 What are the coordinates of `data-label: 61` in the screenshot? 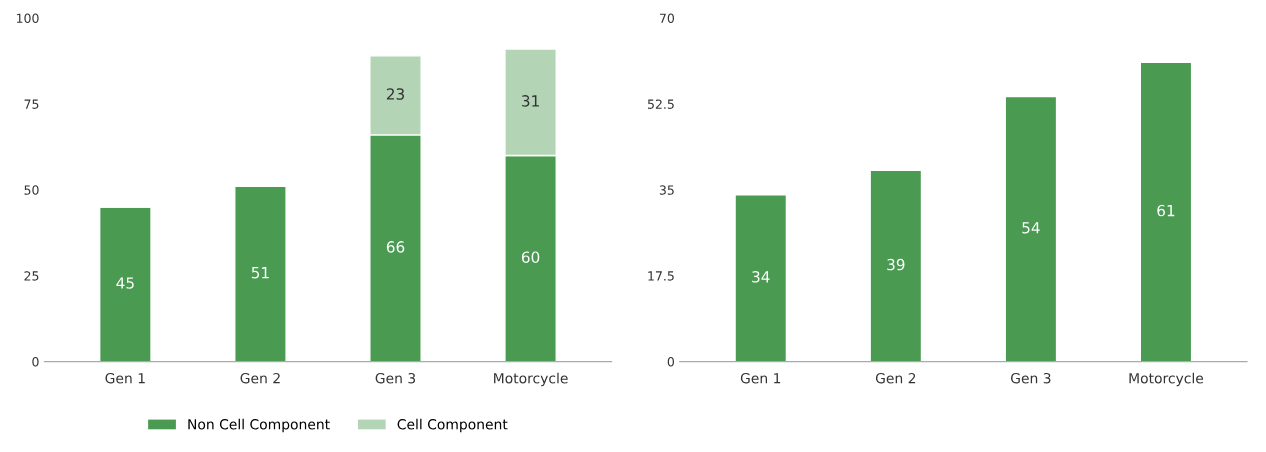 It's located at (1166, 210).